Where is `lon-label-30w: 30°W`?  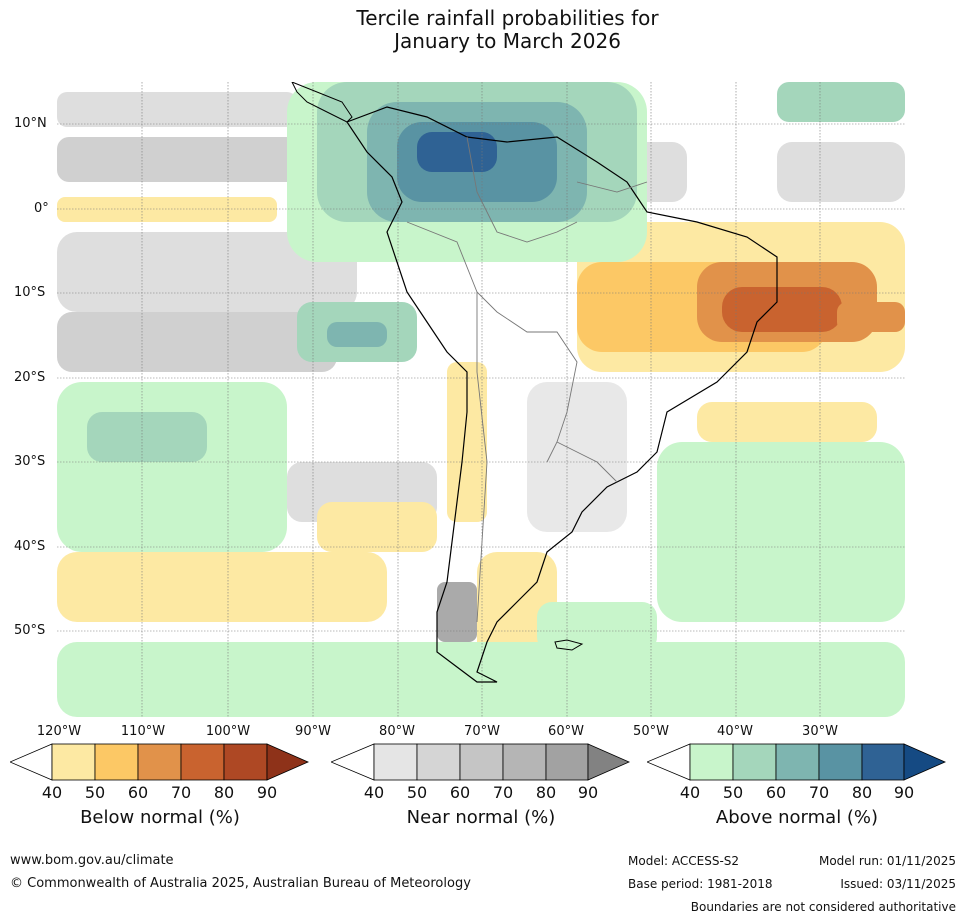 lon-label-30w: 30°W is located at coordinates (820, 731).